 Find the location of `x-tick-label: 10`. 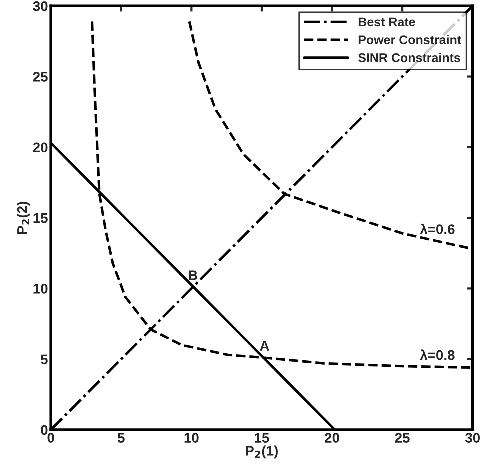

x-tick-label: 10 is located at coordinates (191, 438).